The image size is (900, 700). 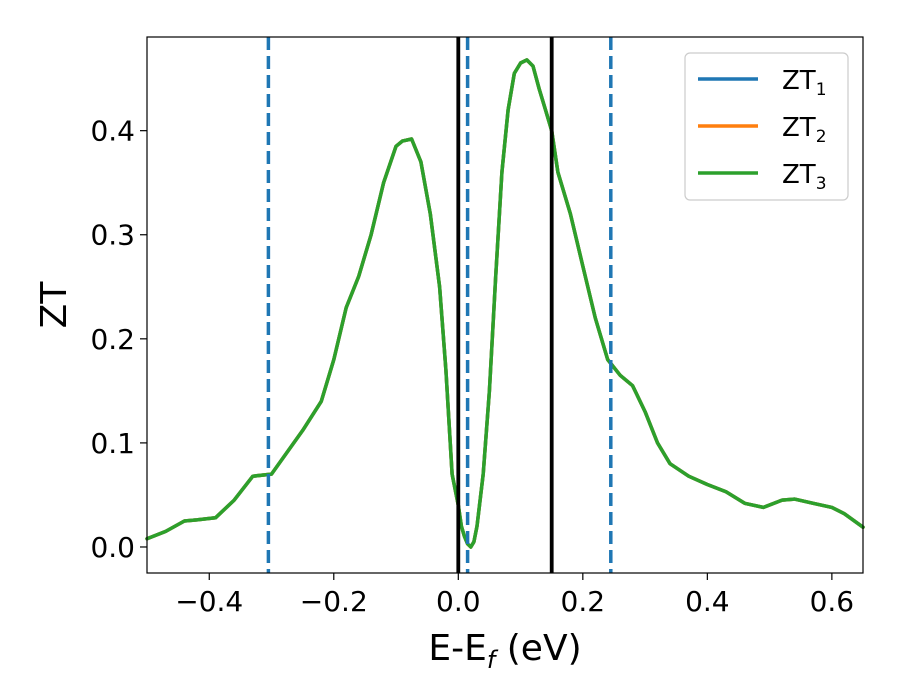 What do you see at coordinates (457, 648) in the screenshot?
I see `x-axis-label-main: E-E` at bounding box center [457, 648].